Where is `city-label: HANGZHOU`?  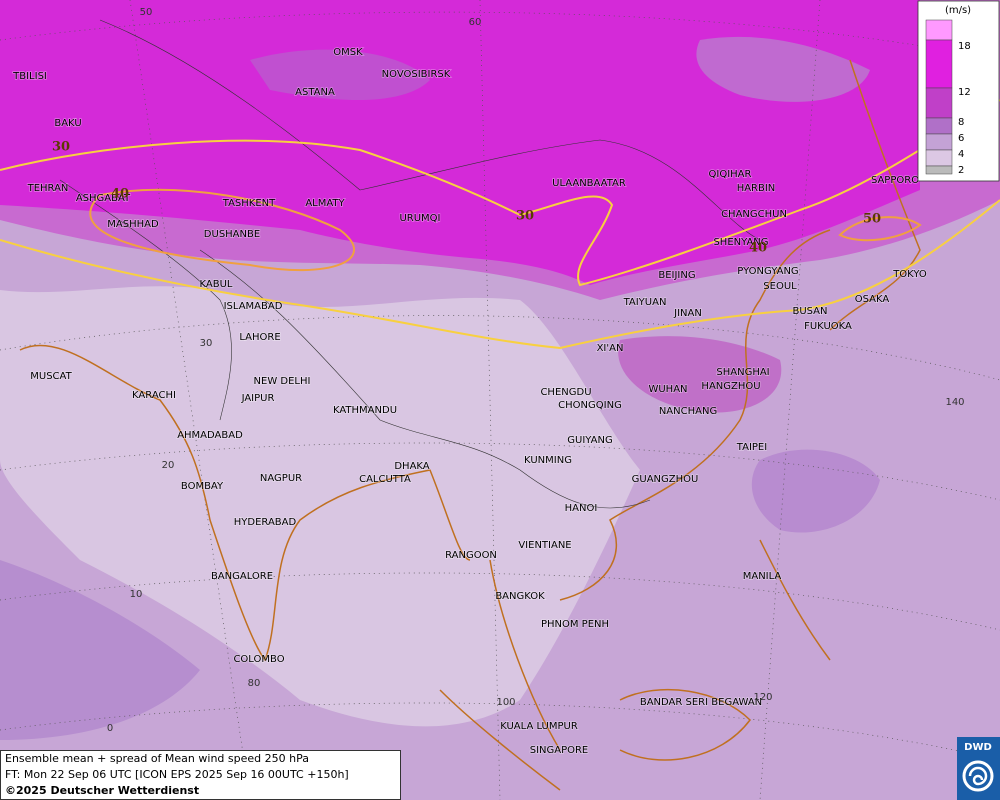
city-label: HANGZHOU is located at coordinates (730, 386).